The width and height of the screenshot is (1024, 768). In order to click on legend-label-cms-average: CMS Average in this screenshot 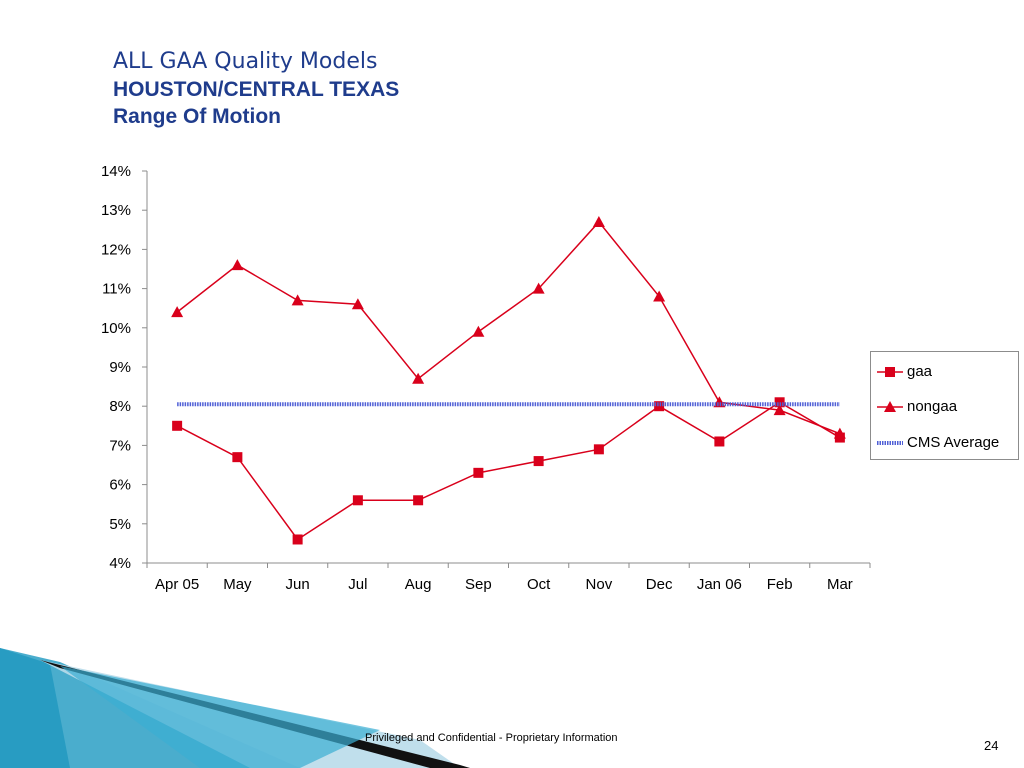, I will do `click(953, 442)`.